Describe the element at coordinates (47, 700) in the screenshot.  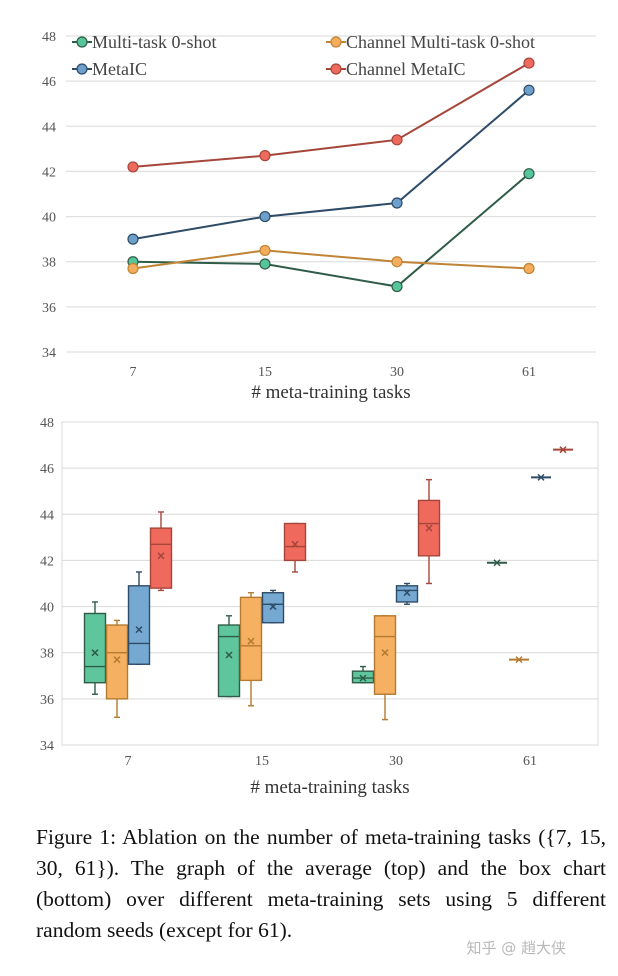
I see `y-tick-label: 36` at that location.